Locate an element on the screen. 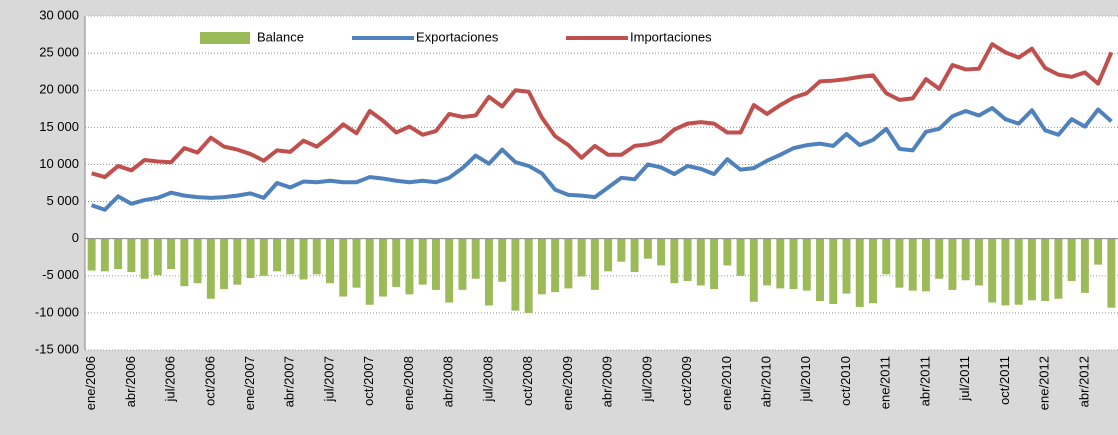 This screenshot has height=435, width=1118. x-tick-label: oct/2011 is located at coordinates (1004, 380).